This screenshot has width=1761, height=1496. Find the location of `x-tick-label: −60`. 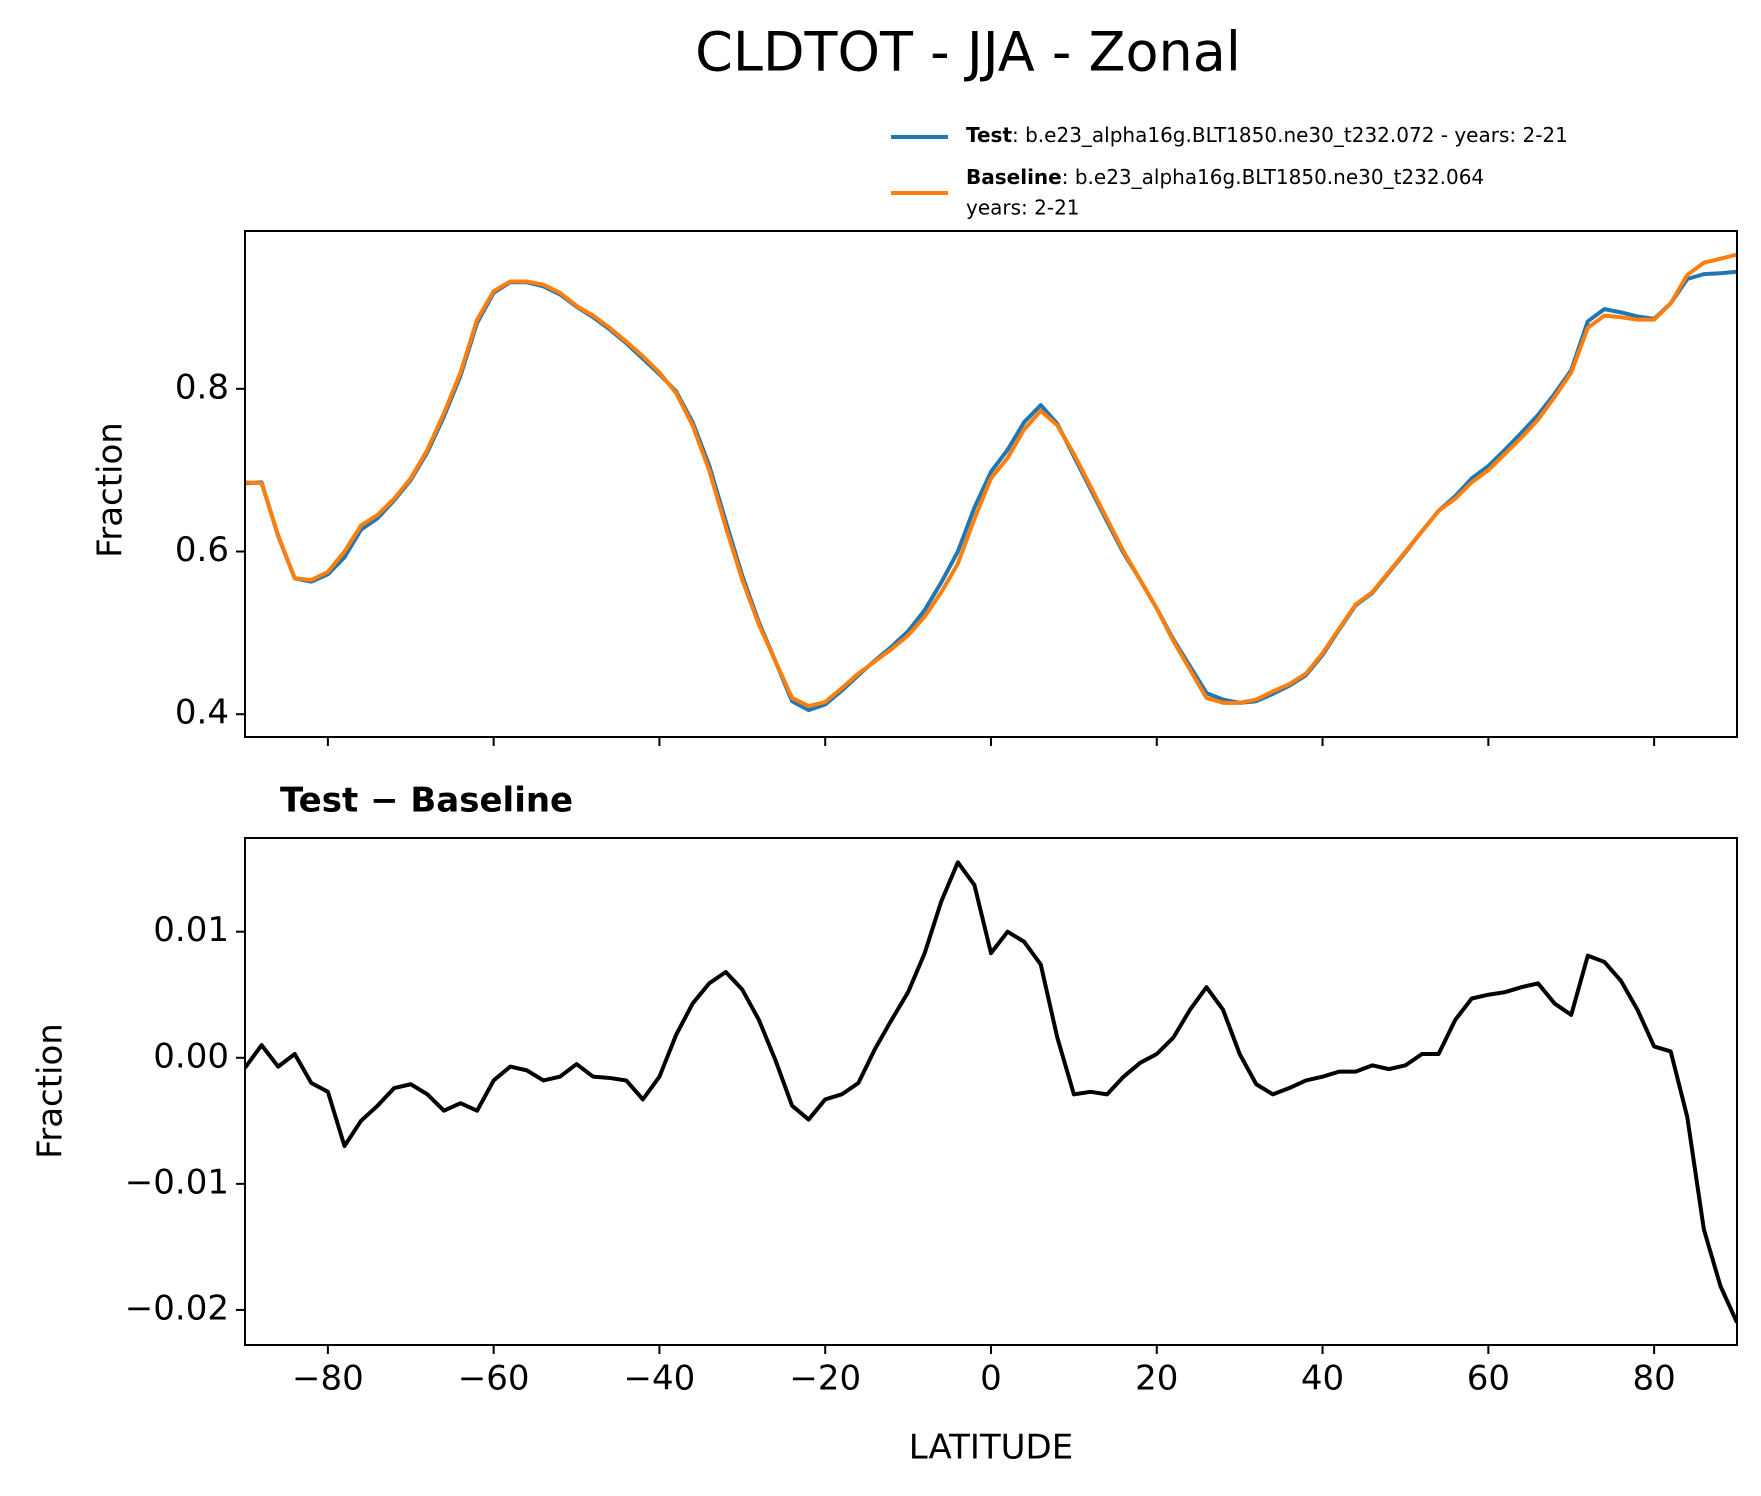

x-tick-label: −60 is located at coordinates (494, 1379).